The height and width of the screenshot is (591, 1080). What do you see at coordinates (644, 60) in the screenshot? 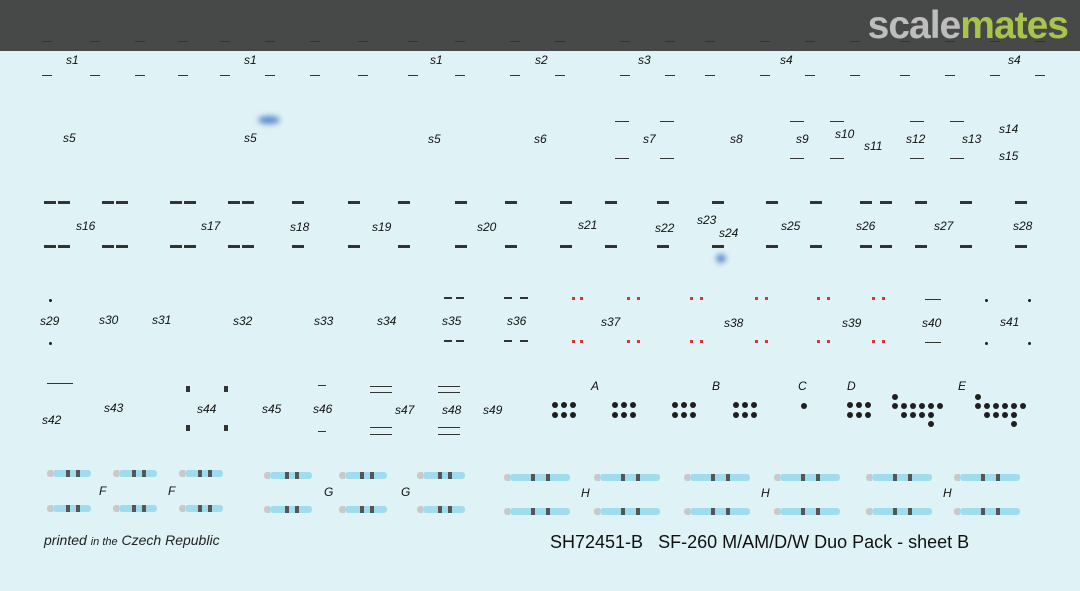
I see `label-s3: s3` at bounding box center [644, 60].